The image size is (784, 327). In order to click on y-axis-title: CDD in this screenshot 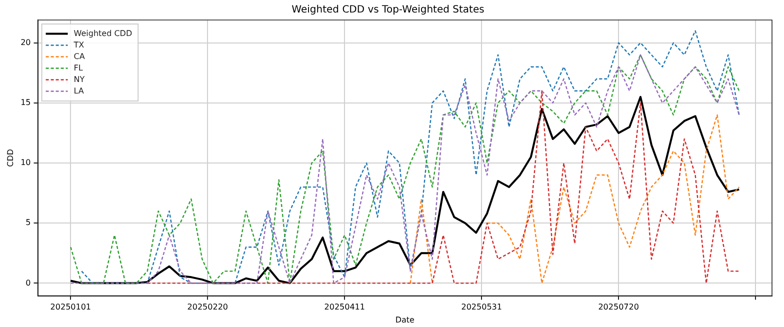, I will do `click(10, 157)`.